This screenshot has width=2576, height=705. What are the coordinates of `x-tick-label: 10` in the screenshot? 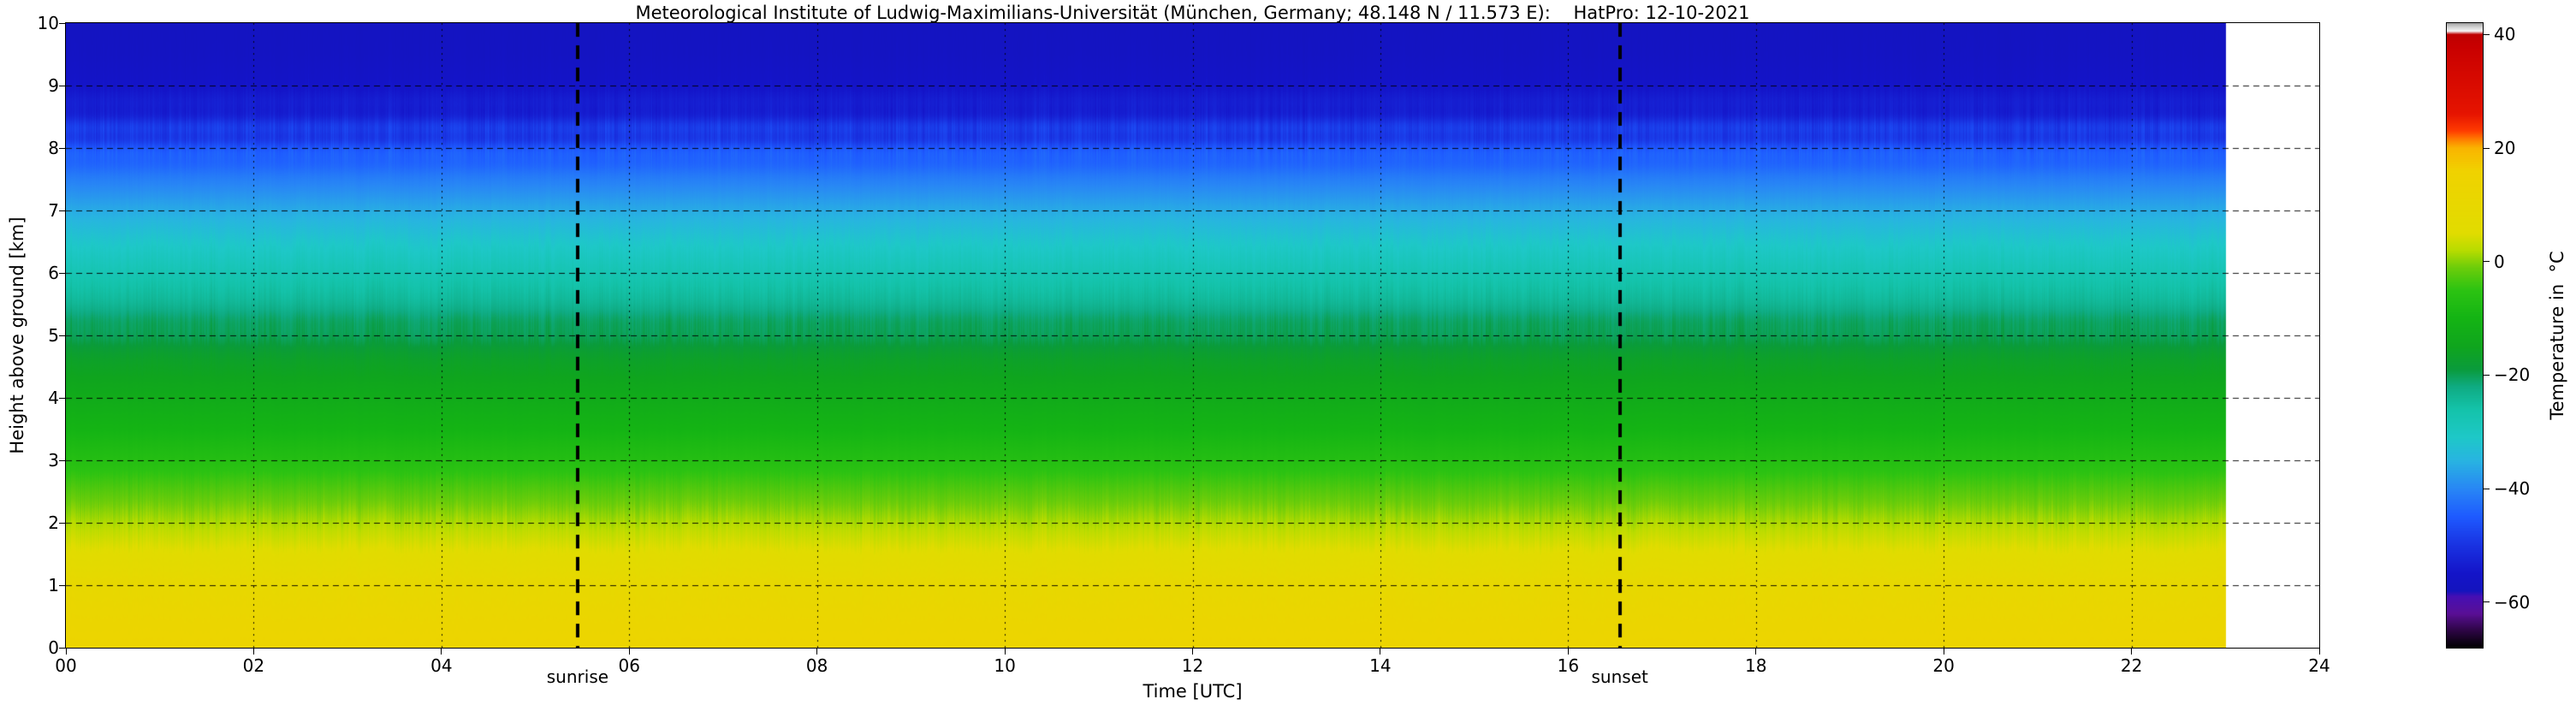 It's located at (1005, 665).